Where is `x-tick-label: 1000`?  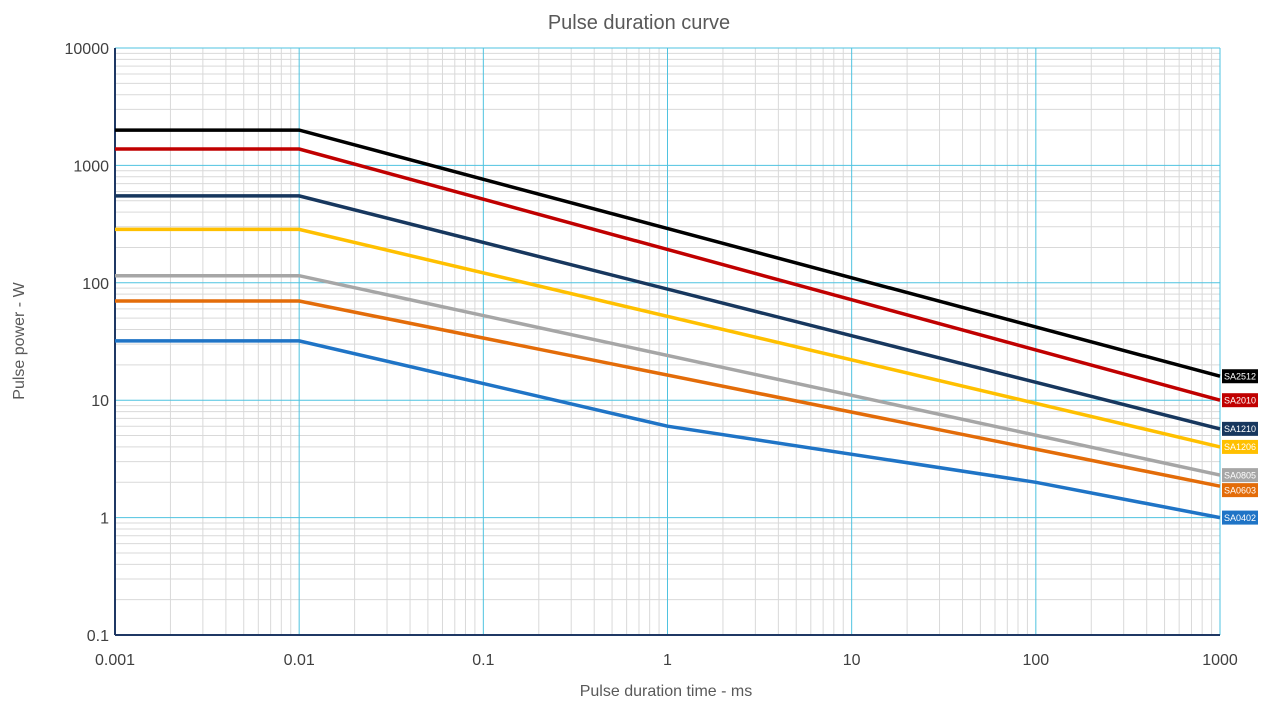 x-tick-label: 1000 is located at coordinates (1220, 660).